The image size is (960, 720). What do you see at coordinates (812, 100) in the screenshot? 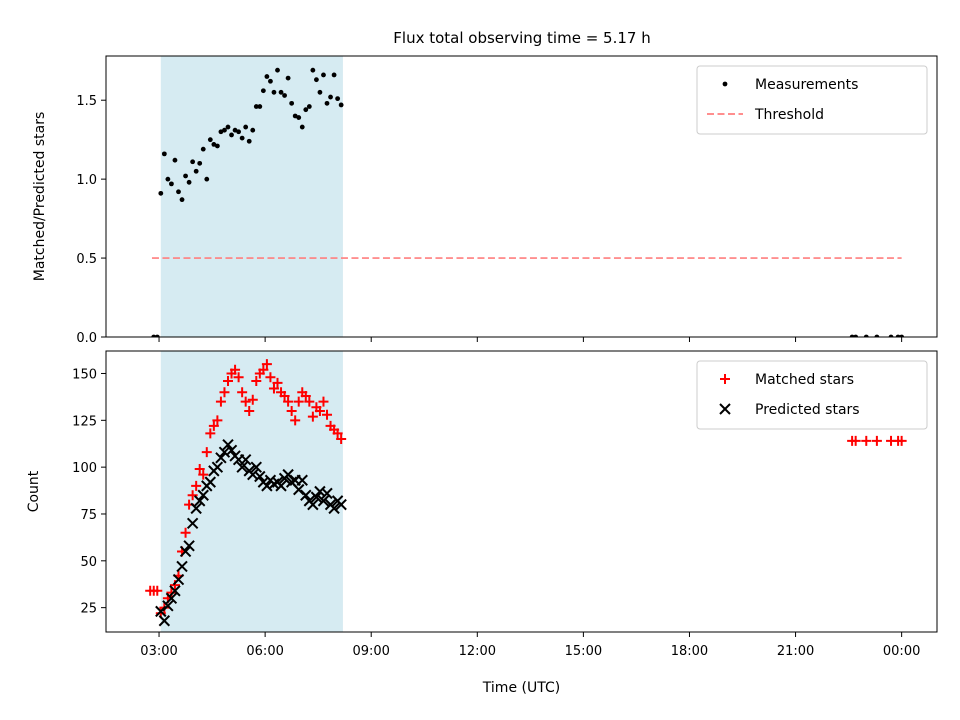
I see `legend: Measurements Threshold` at bounding box center [812, 100].